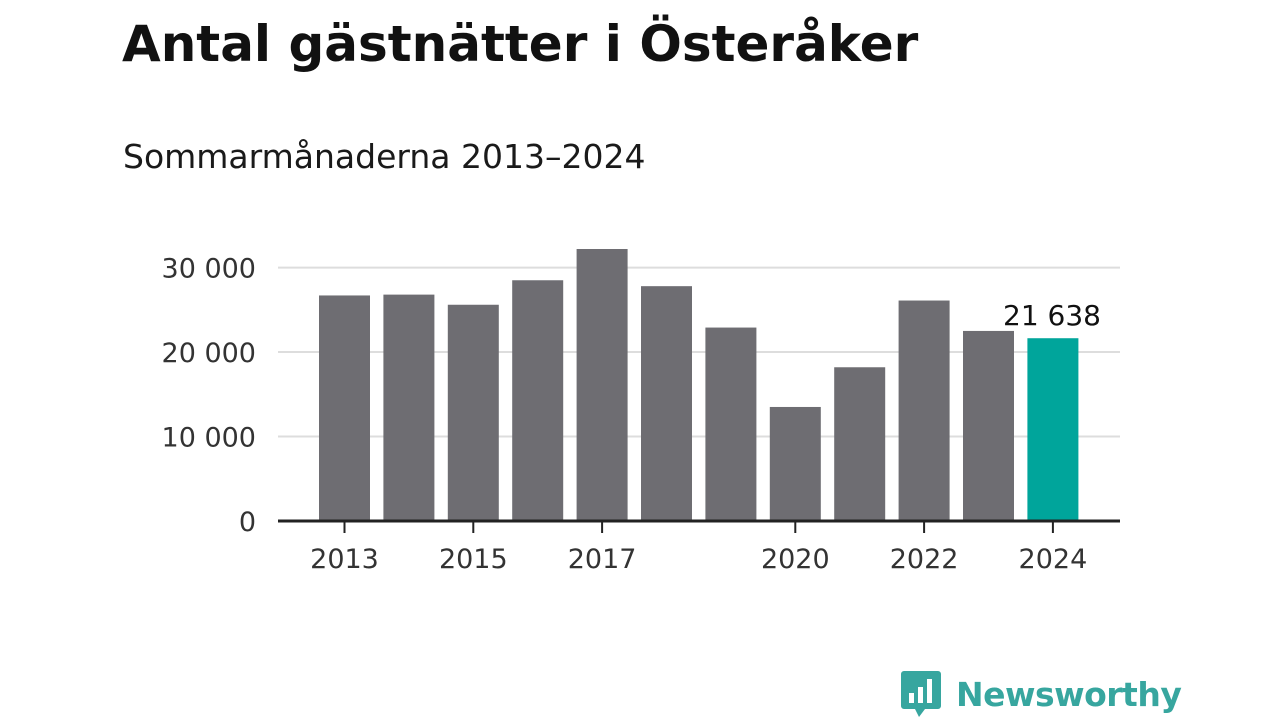 The width and height of the screenshot is (1280, 720). I want to click on x-tick-label: 2015, so click(473, 559).